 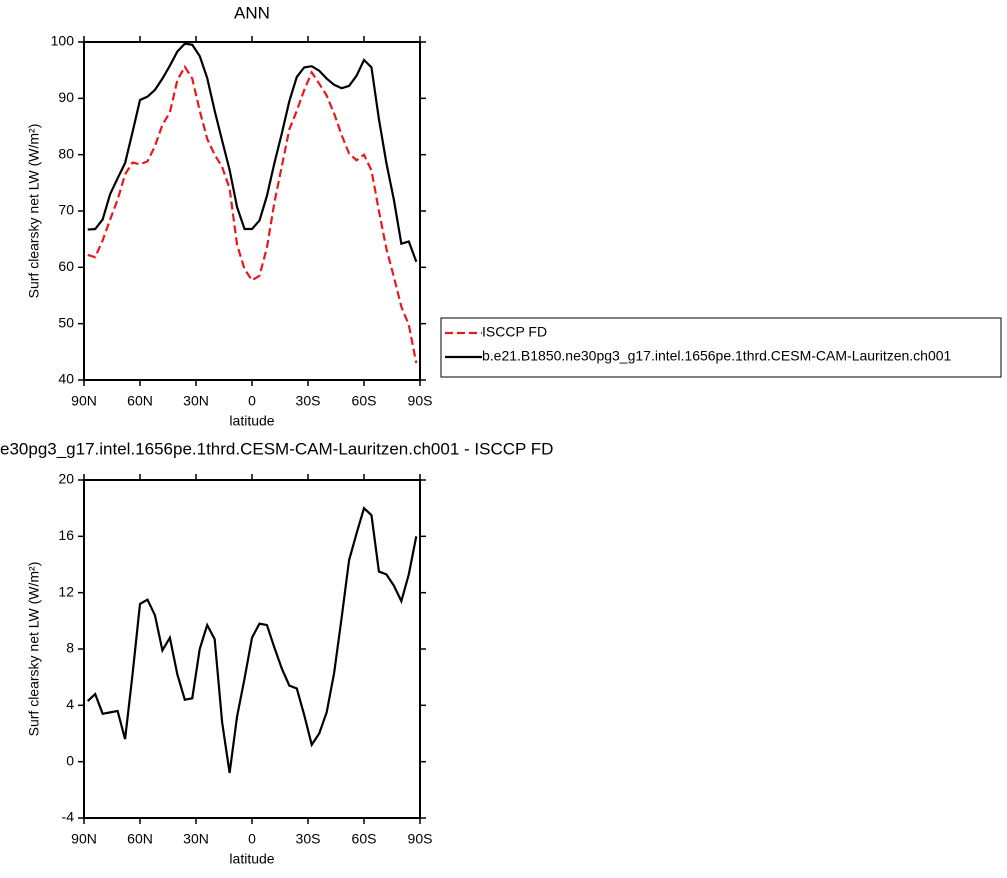 I want to click on y-tick-label: 40, so click(x=66, y=379).